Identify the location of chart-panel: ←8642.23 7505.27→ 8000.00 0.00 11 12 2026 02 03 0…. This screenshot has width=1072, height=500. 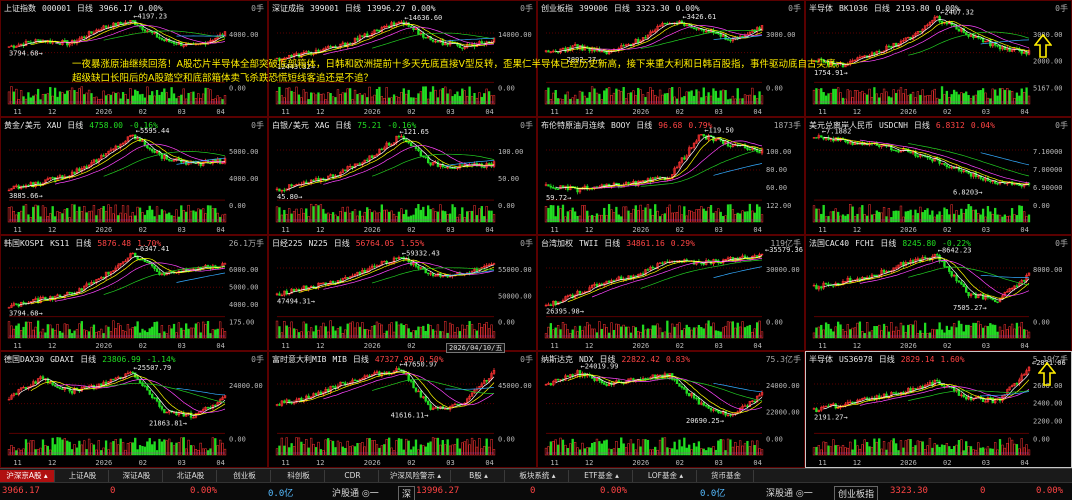
(938, 293).